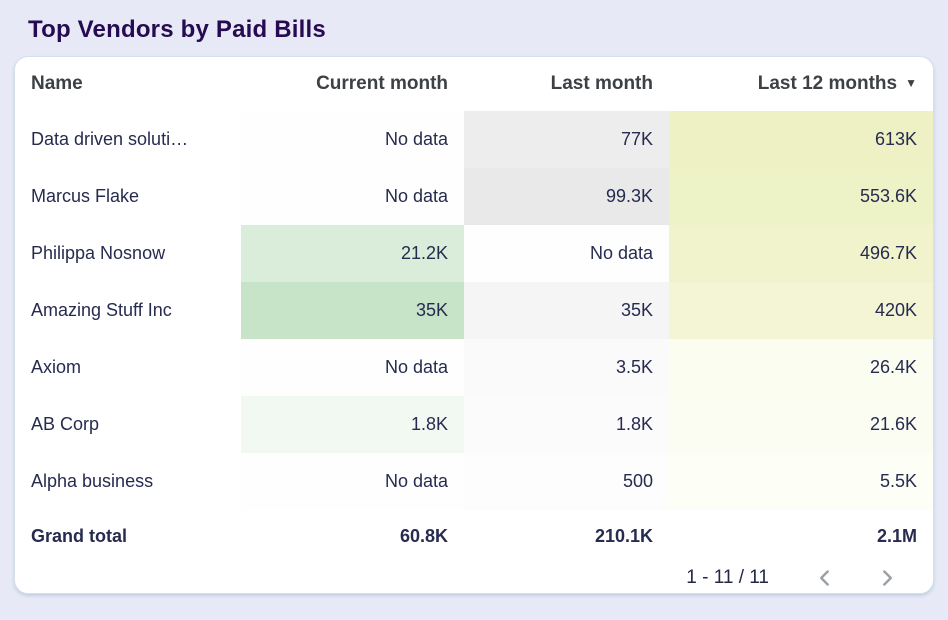 Image resolution: width=948 pixels, height=620 pixels. What do you see at coordinates (801, 310) in the screenshot?
I see `value-cell: 420K` at bounding box center [801, 310].